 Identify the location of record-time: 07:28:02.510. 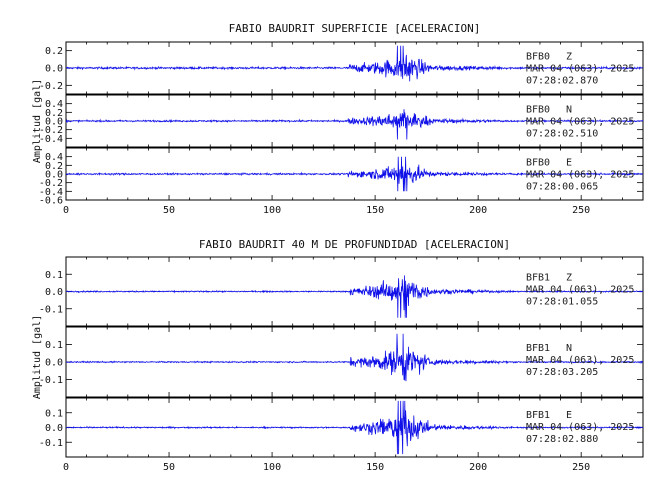
(562, 134).